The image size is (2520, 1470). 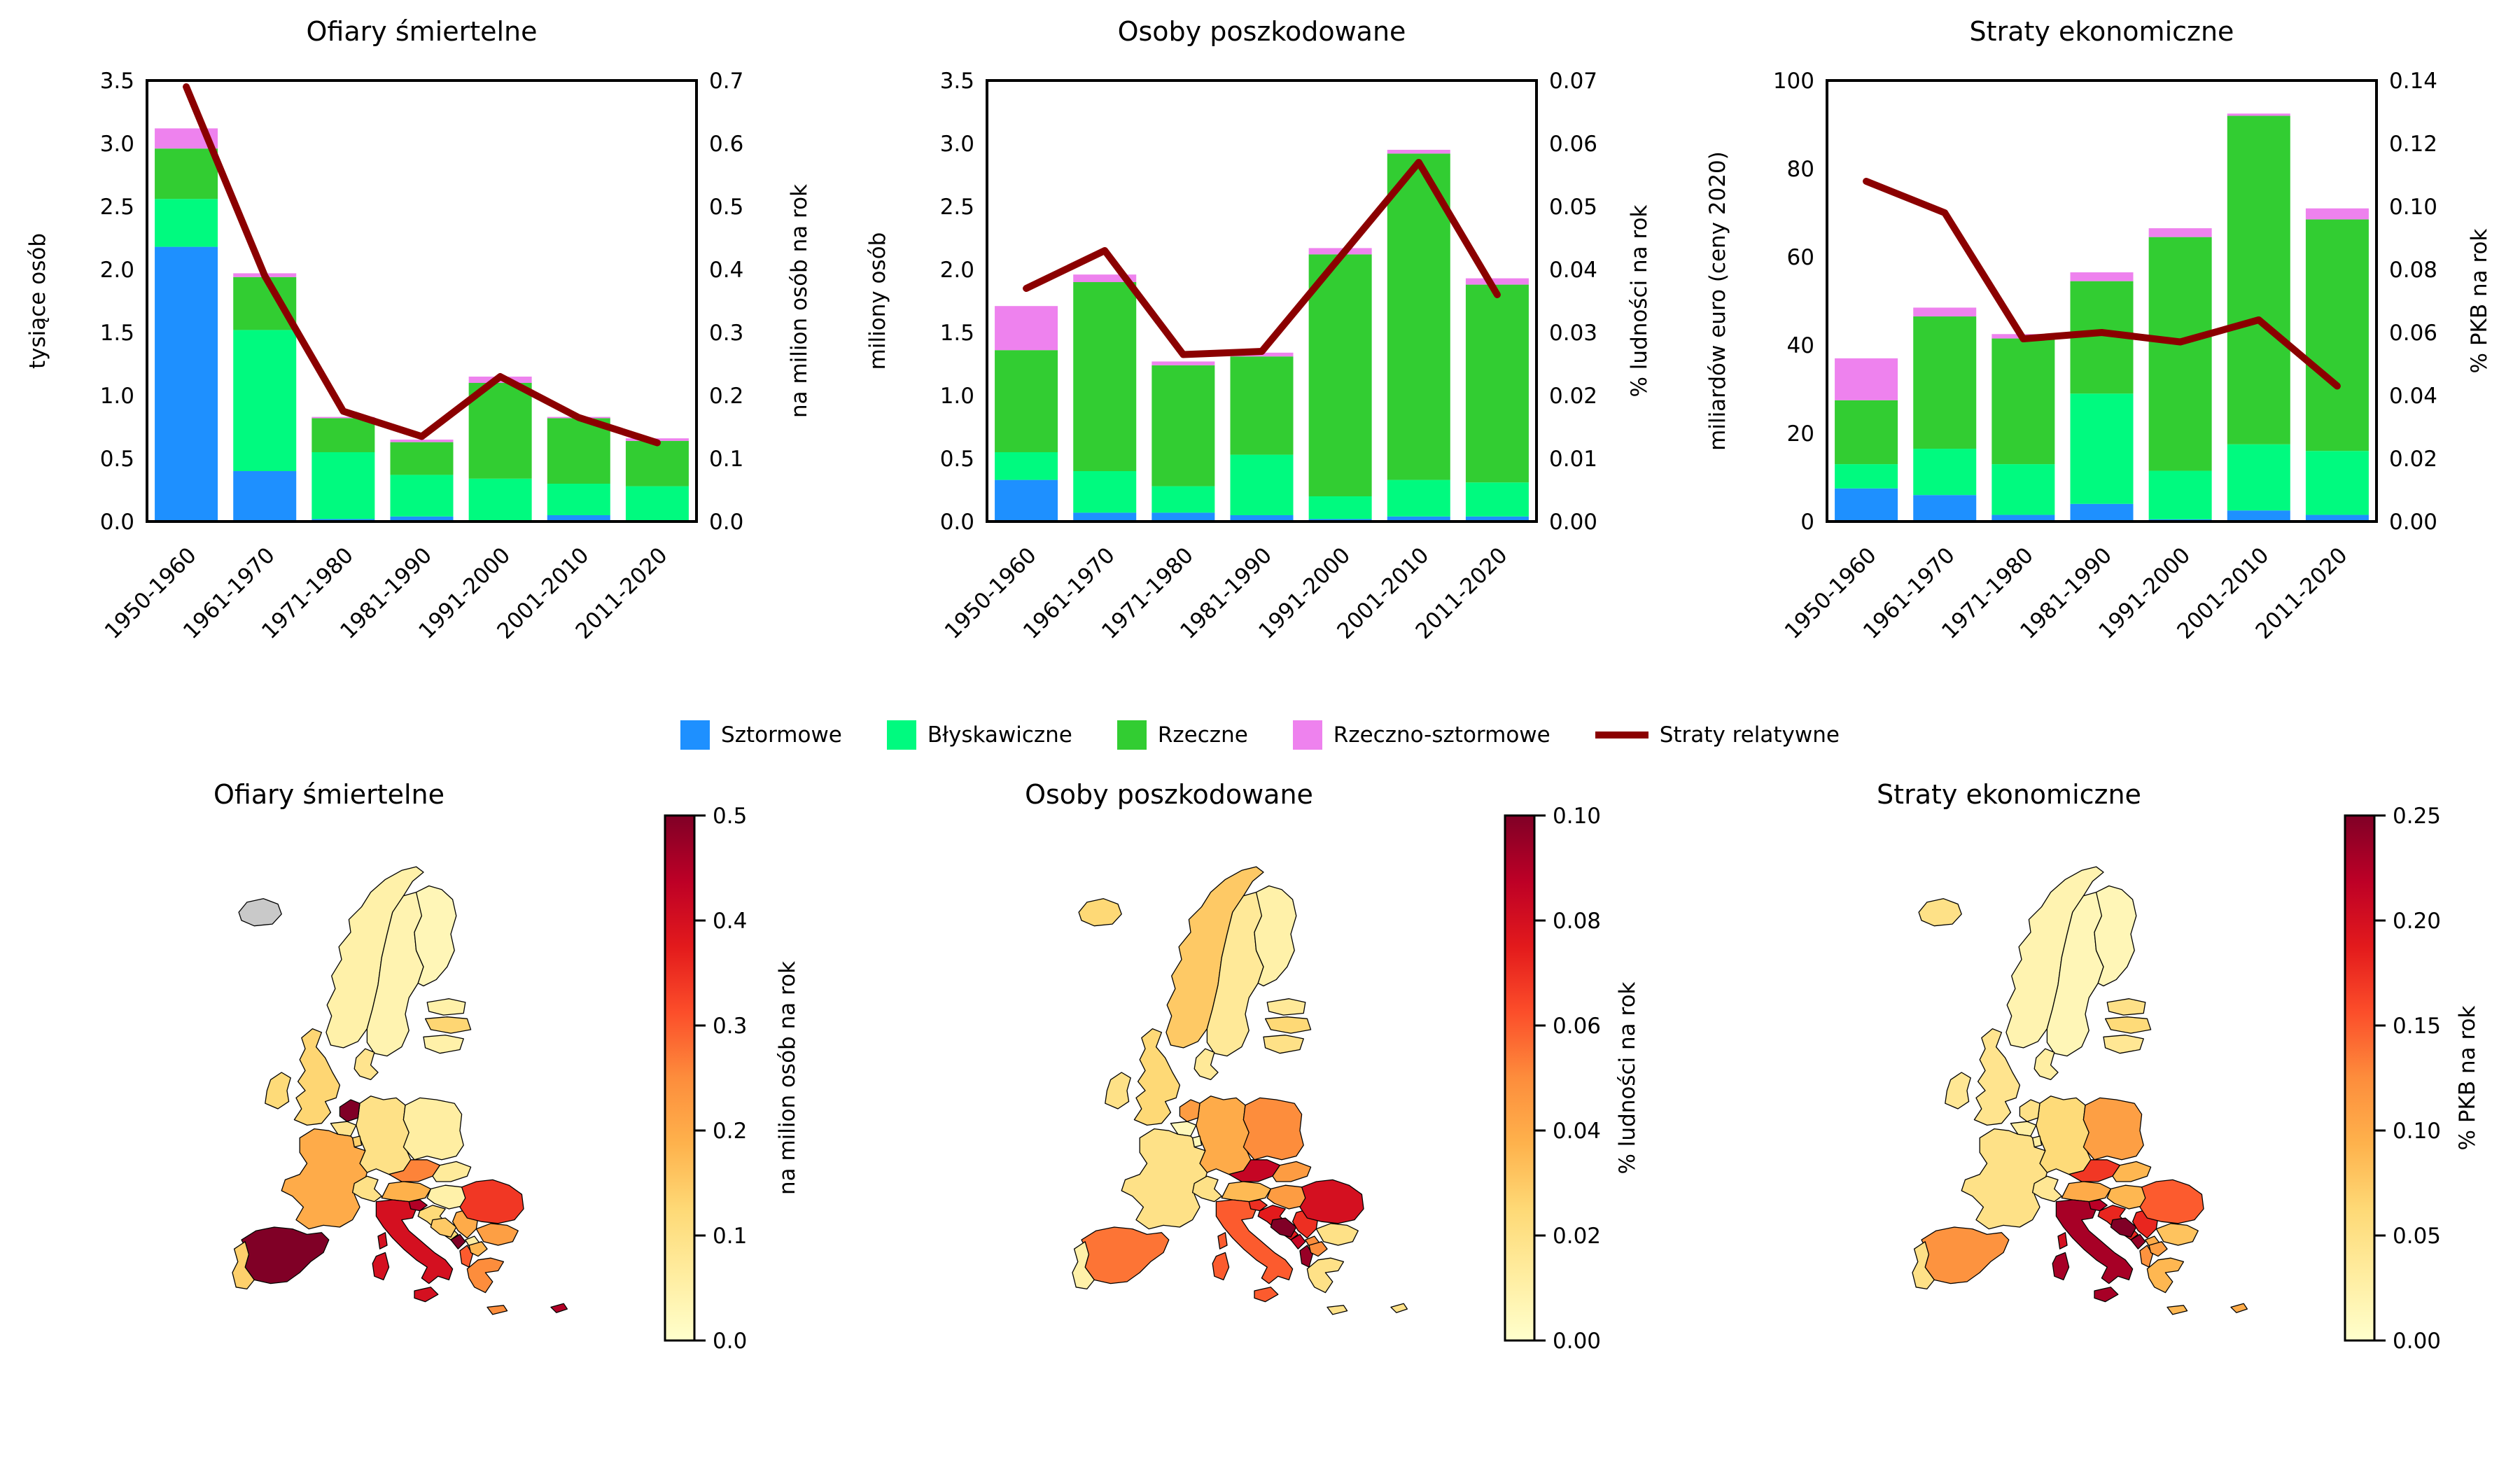 I want to click on country-albania, so click(x=1306, y=1256).